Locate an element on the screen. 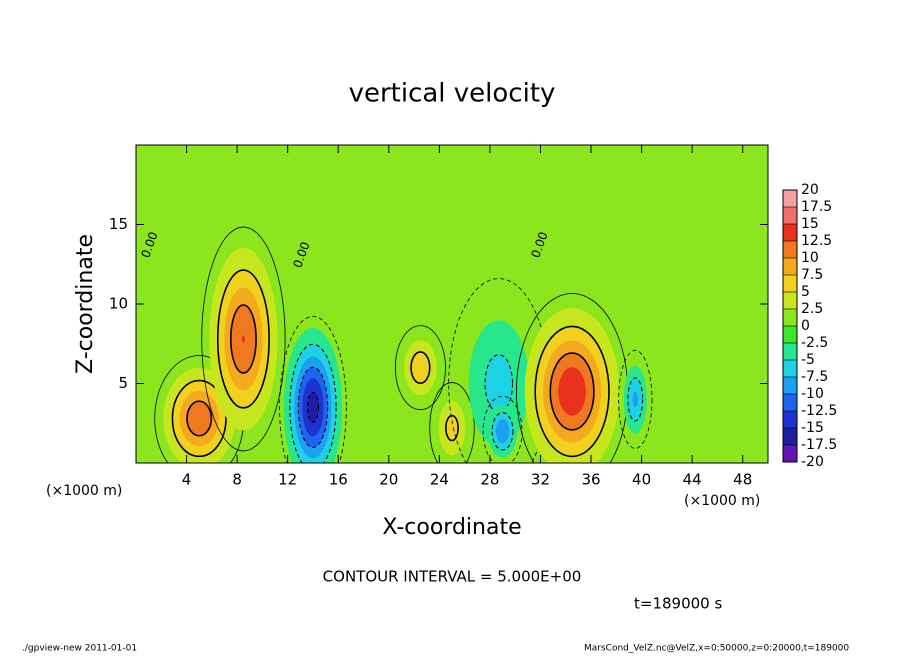  colorbar-label: -2.5 is located at coordinates (814, 343).